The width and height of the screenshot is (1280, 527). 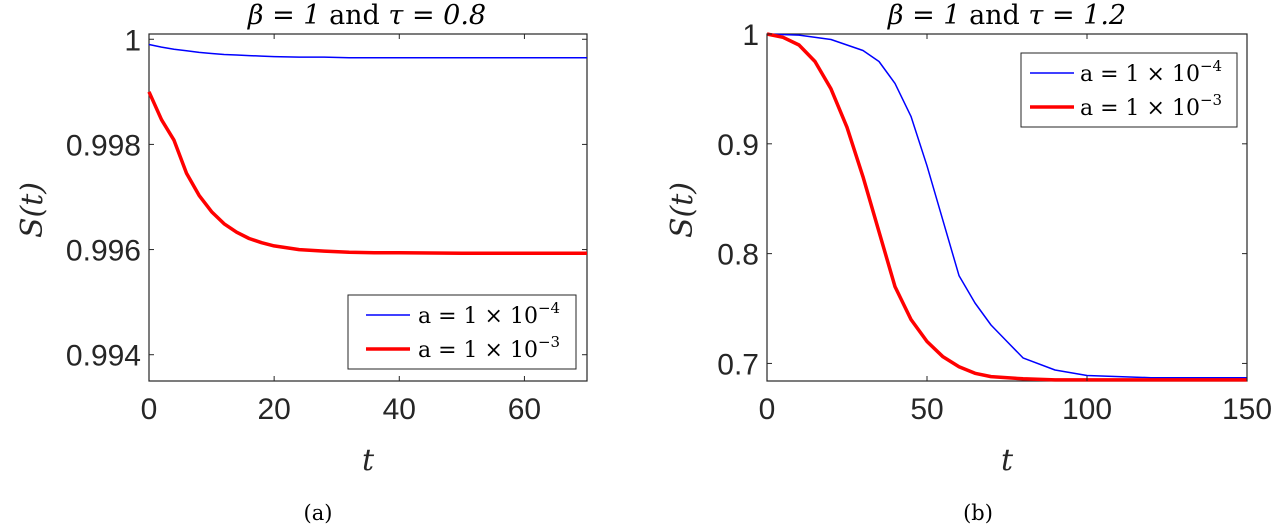 What do you see at coordinates (1151, 72) in the screenshot?
I see `chart-b-legend-label-blue: a = 1 × 10−4` at bounding box center [1151, 72].